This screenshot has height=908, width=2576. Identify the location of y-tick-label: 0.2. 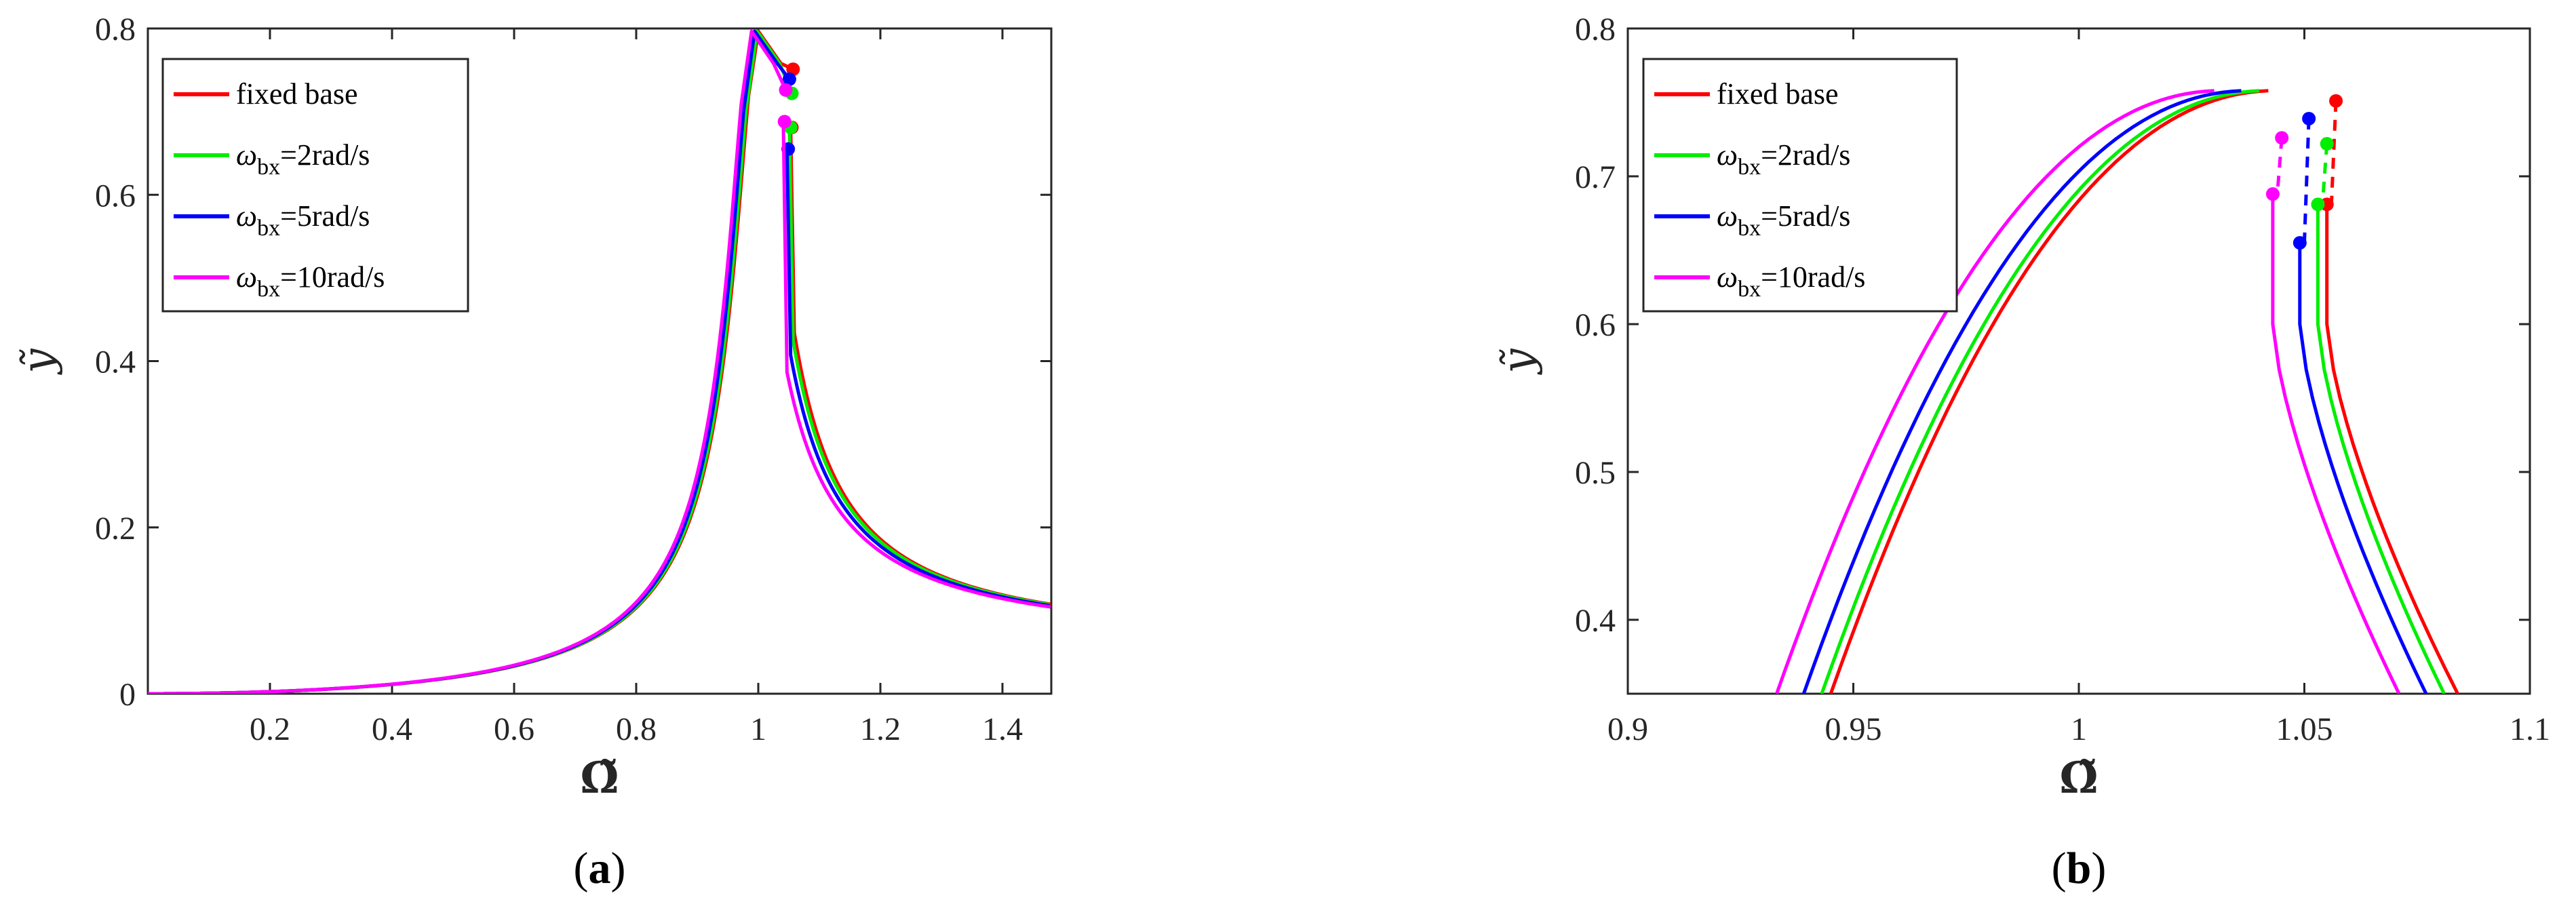
(115, 529).